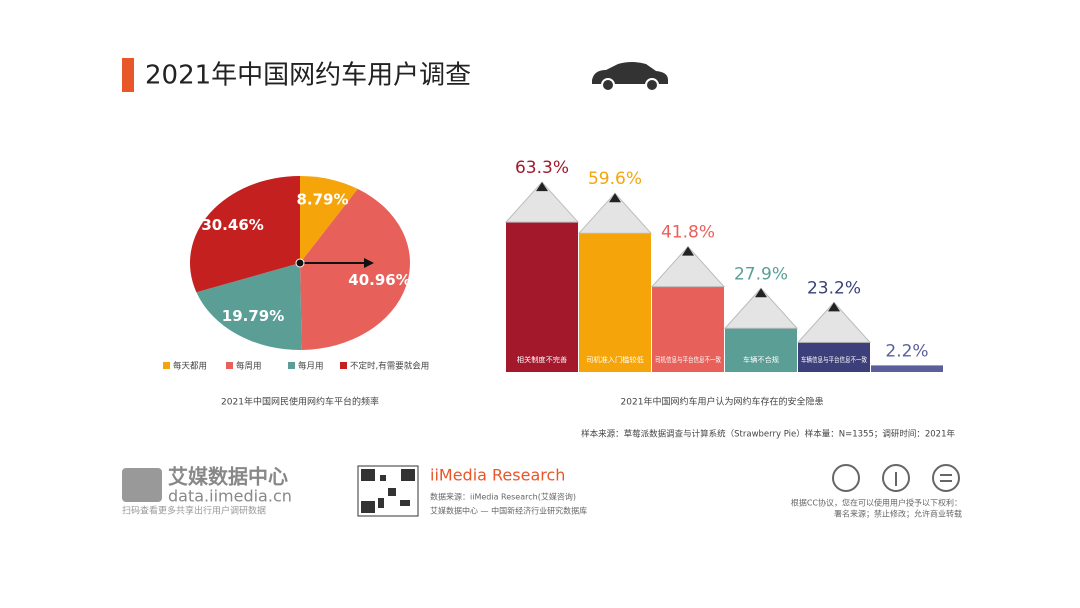  I want to click on arrow-head, so click(369, 263).